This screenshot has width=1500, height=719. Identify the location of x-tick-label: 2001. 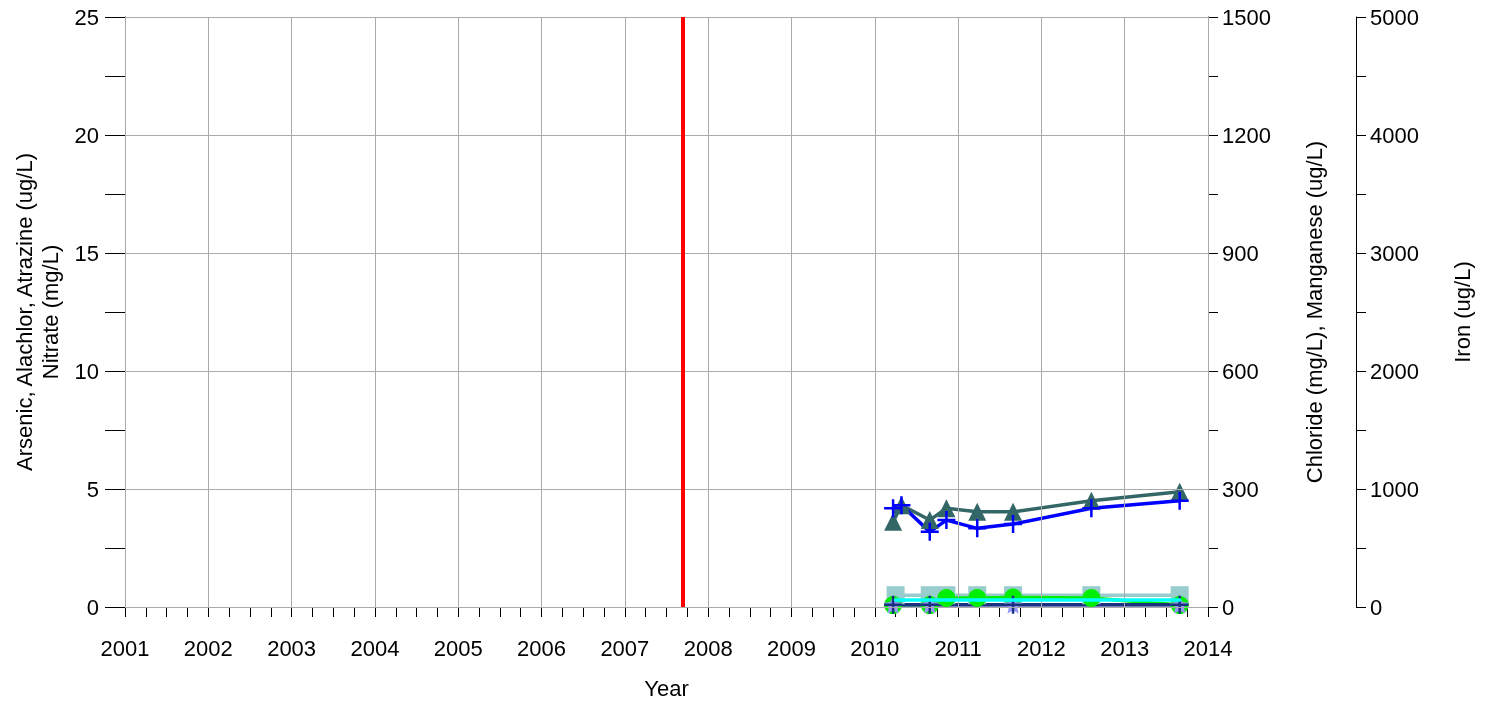
(125, 648).